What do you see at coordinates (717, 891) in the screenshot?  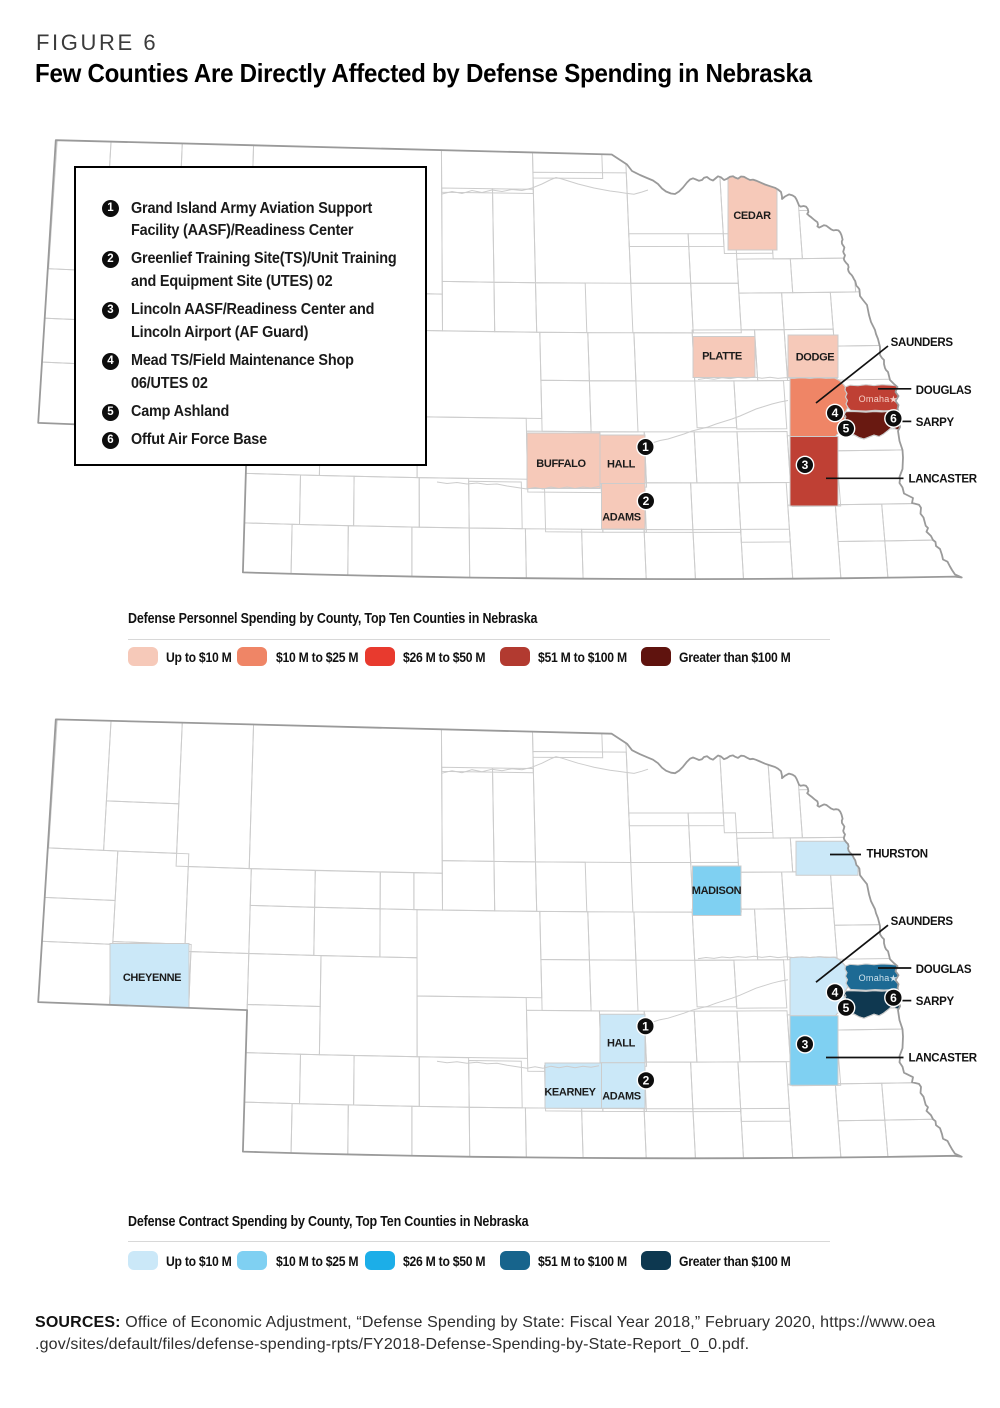 I see `svg-text: MADISON` at bounding box center [717, 891].